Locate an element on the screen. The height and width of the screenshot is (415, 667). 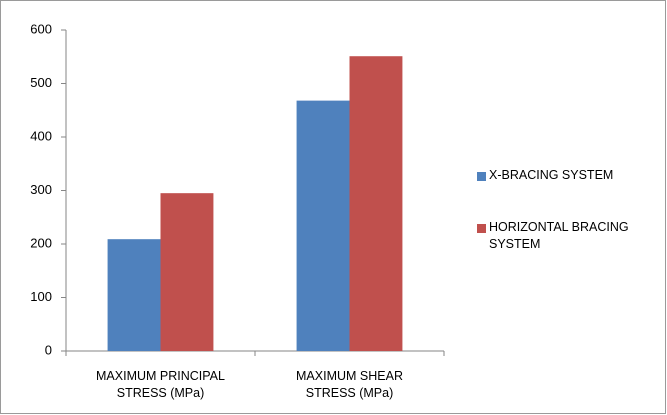
y-tick-label: 100 is located at coordinates (41, 296).